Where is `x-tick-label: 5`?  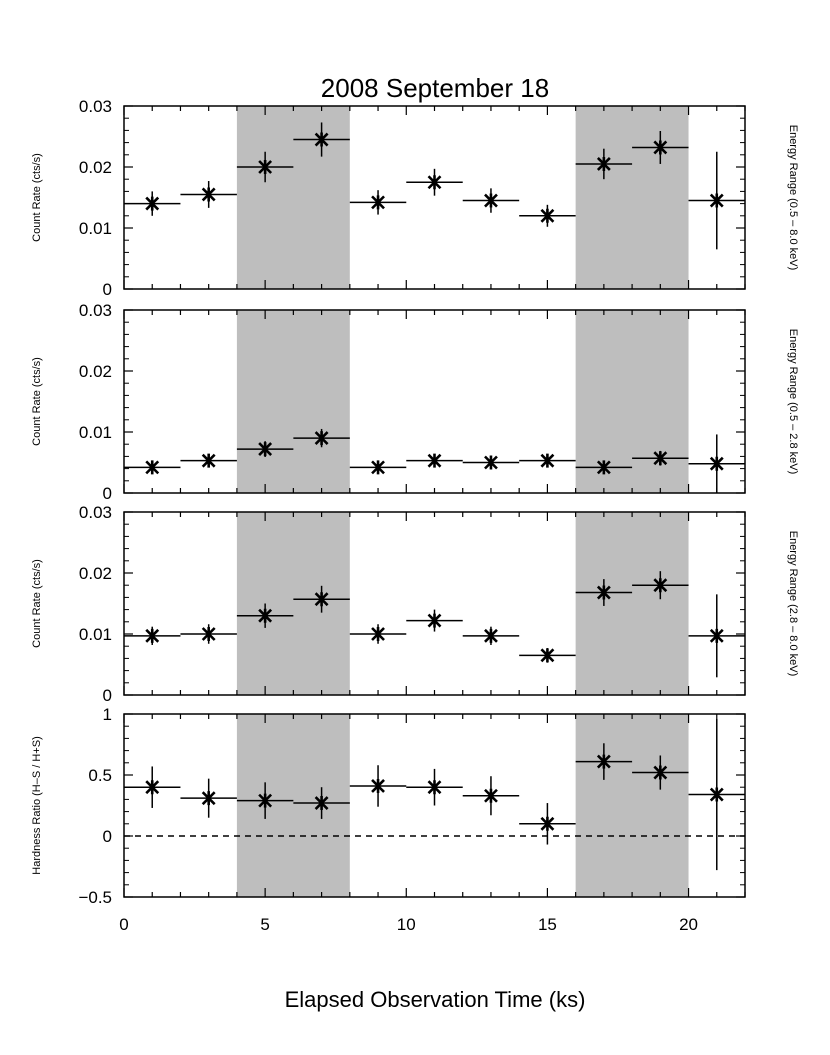 x-tick-label: 5 is located at coordinates (264, 924).